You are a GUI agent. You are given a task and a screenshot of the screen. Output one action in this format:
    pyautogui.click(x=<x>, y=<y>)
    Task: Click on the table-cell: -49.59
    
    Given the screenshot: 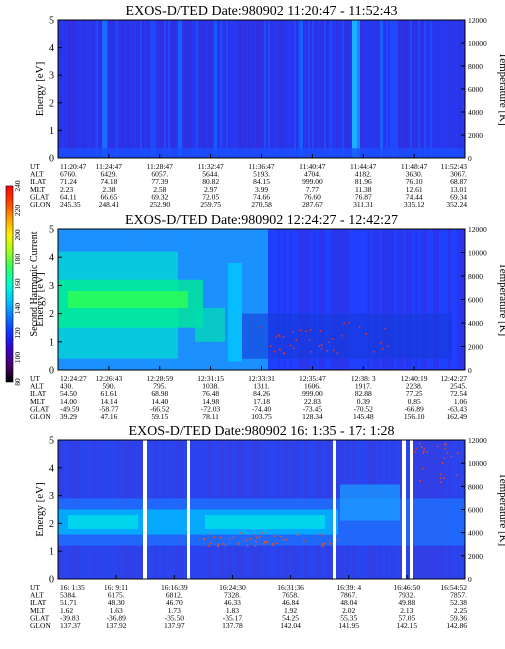 What is the action you would take?
    pyautogui.click(x=70, y=408)
    